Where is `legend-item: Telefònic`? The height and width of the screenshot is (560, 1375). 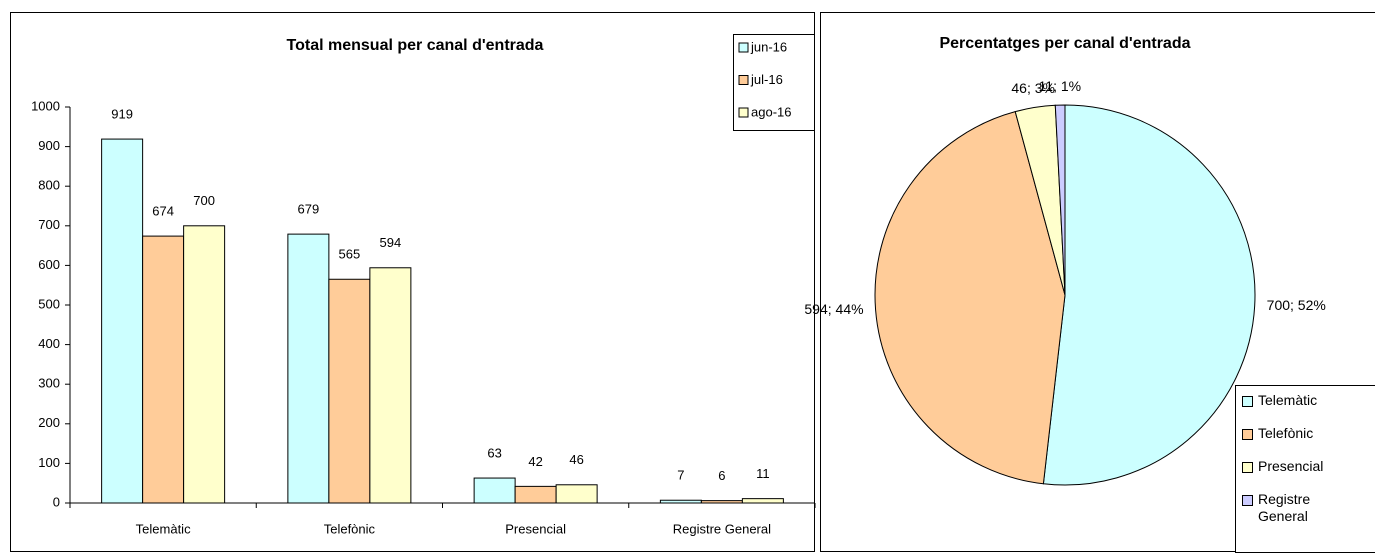 legend-item: Telefònic is located at coordinates (1308, 433).